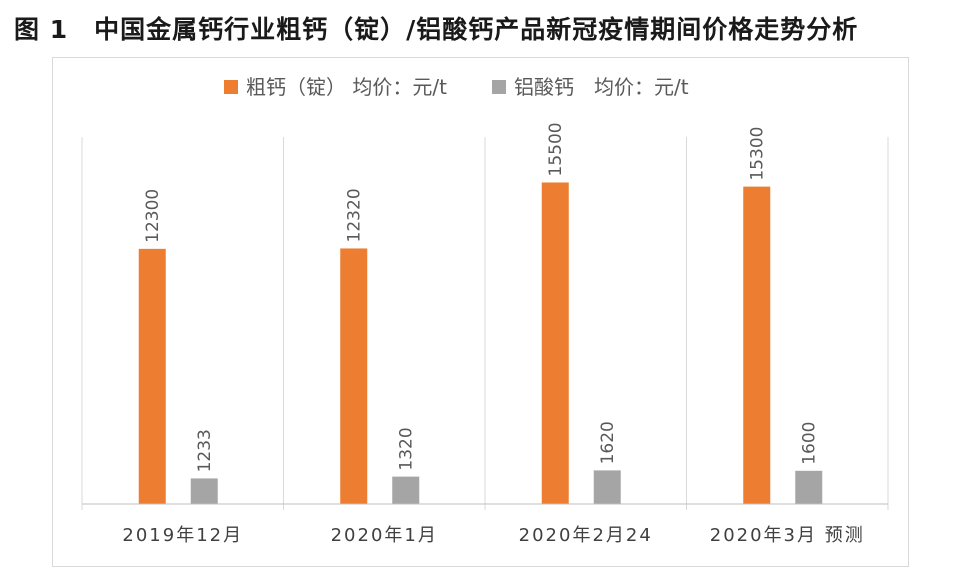  I want to click on x-tick-labels-group: 2019年12月 2020年1月 2020年2月24 2020年3月 预测, so click(493, 535).